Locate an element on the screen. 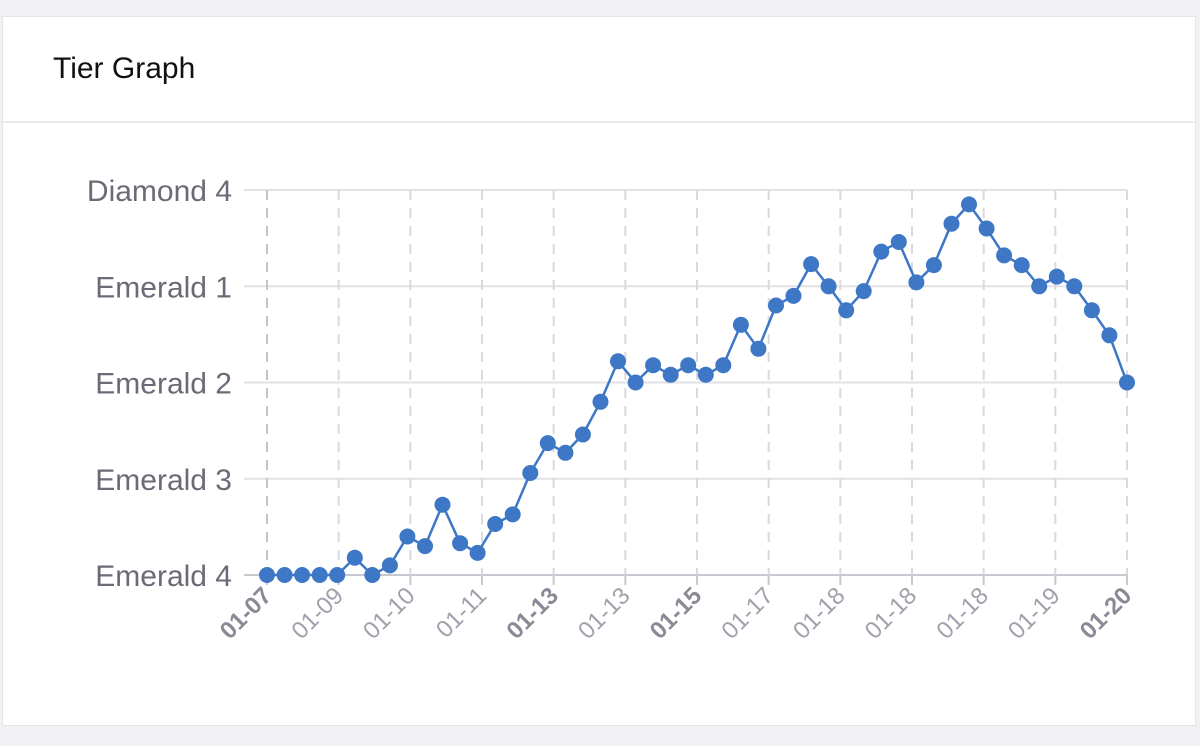 The height and width of the screenshot is (746, 1200). x-tick-label: 01-10 is located at coordinates (389, 613).